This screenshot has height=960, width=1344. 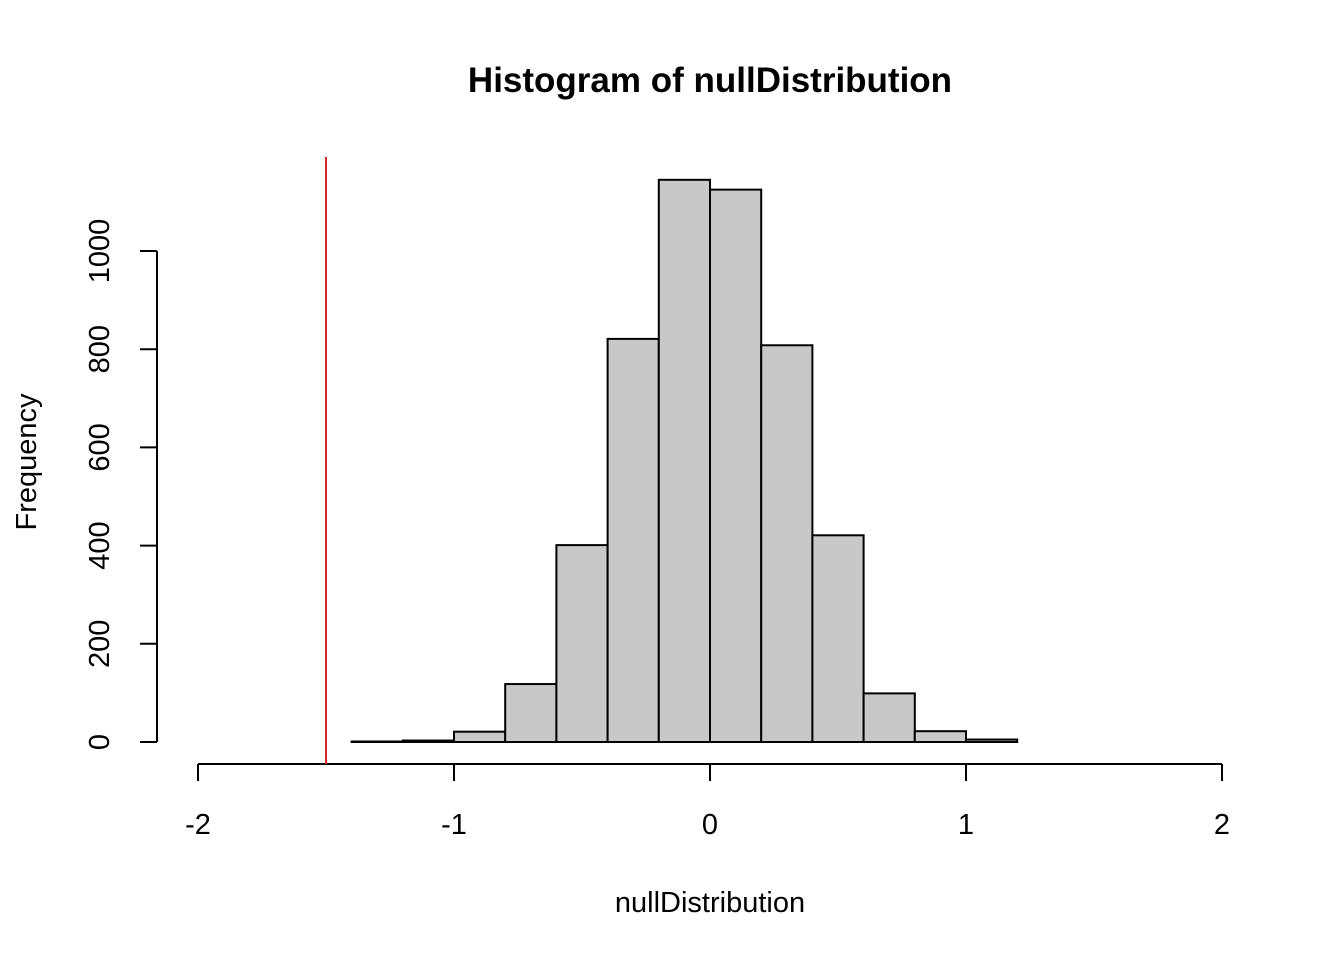 I want to click on chart-title: Histogram of nullDistribution, so click(x=710, y=80).